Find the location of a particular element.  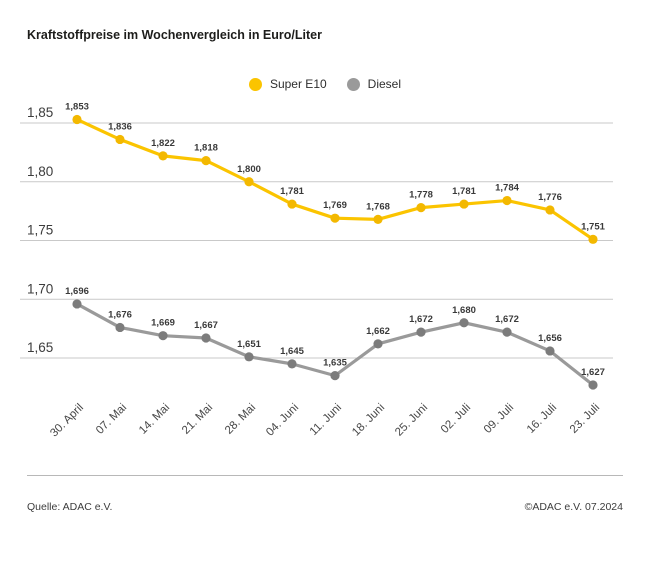

diesel-dot-icon is located at coordinates (353, 84).